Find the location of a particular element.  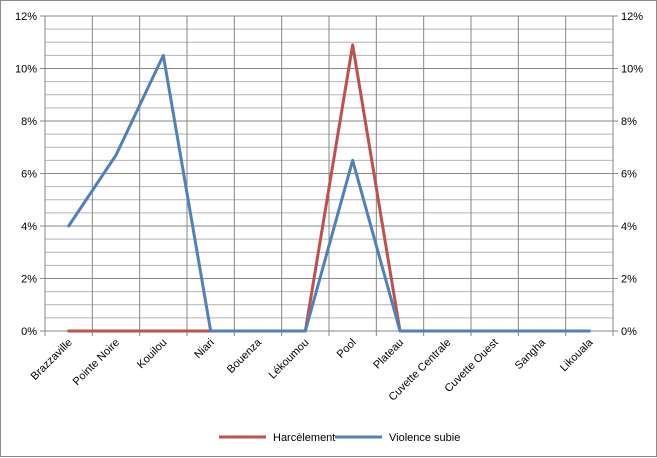

x-tick-label: Bouenza is located at coordinates (245, 356).